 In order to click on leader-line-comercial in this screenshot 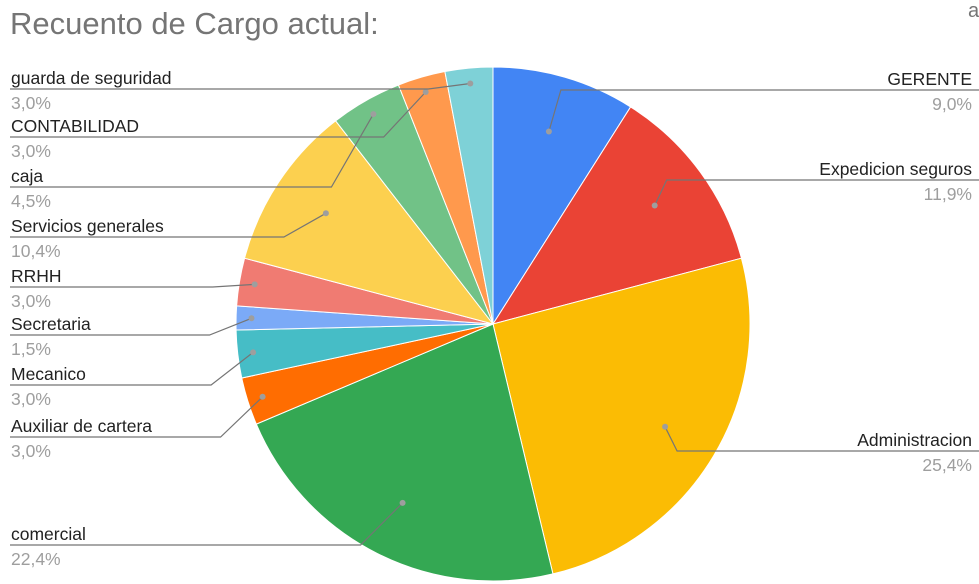, I will do `click(207, 524)`.